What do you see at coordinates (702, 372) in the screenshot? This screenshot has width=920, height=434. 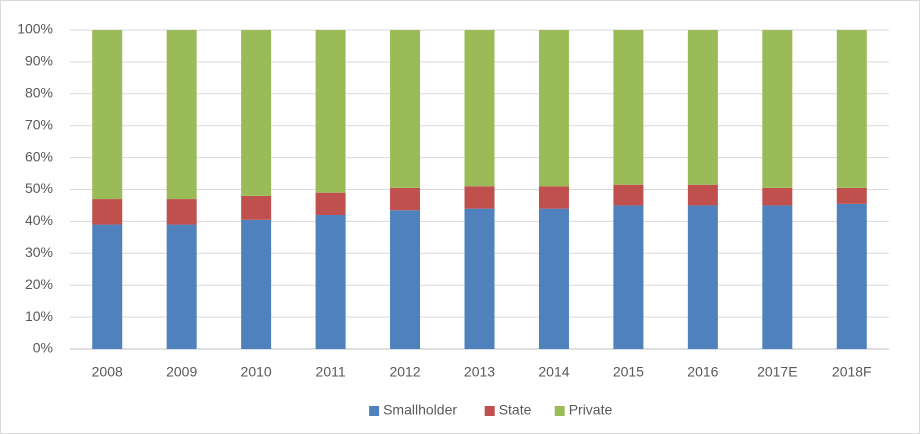 I see `x-tick-label: 2016` at bounding box center [702, 372].